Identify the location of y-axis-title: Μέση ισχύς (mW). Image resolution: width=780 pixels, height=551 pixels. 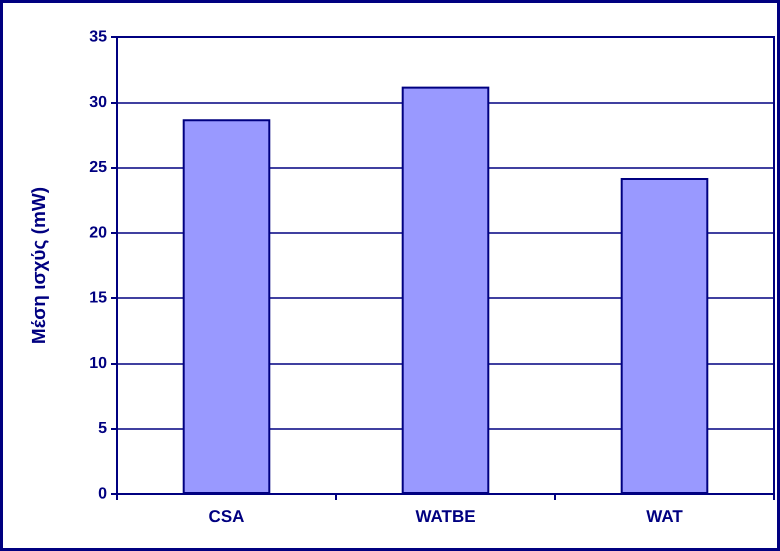
(39, 265).